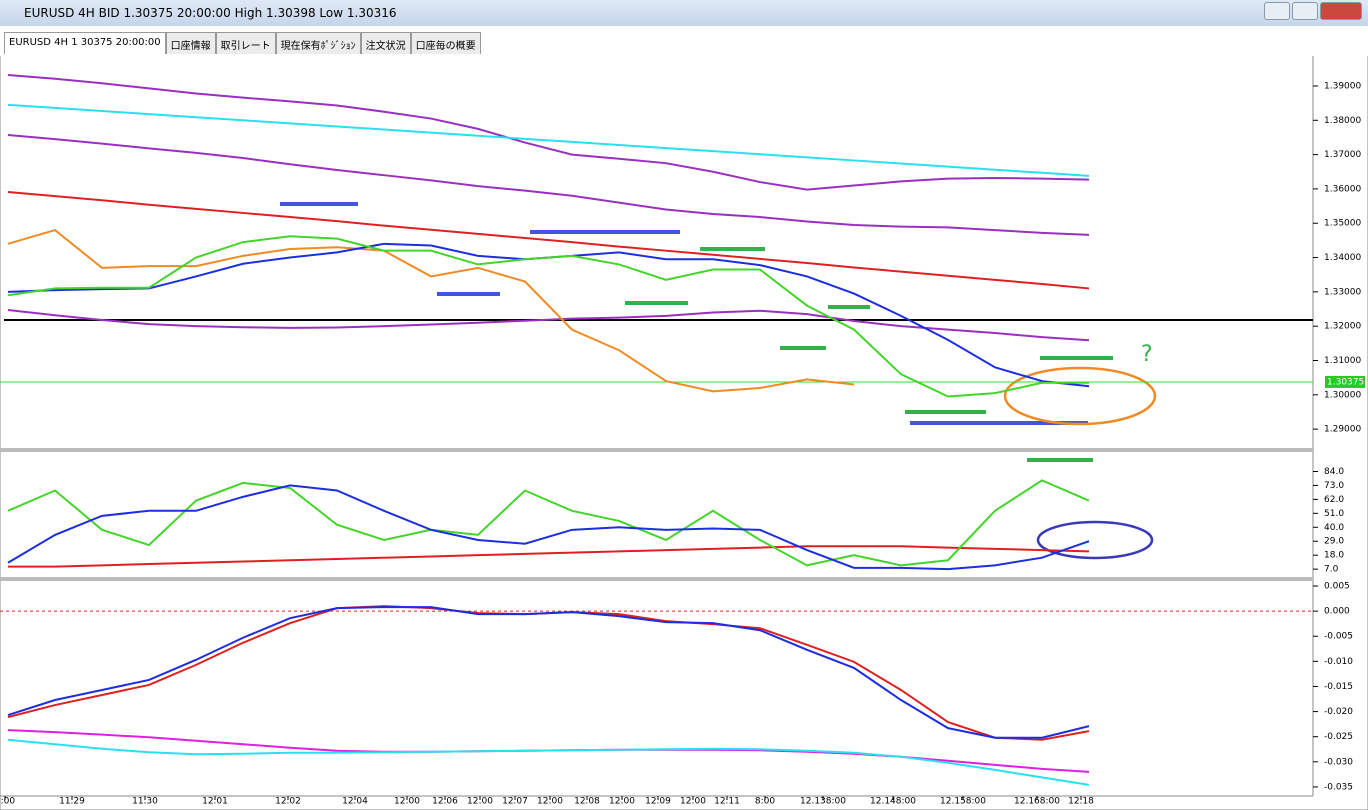 This screenshot has height=810, width=1368. Describe the element at coordinates (145, 802) in the screenshot. I see `x-tick-label: 11.30` at that location.